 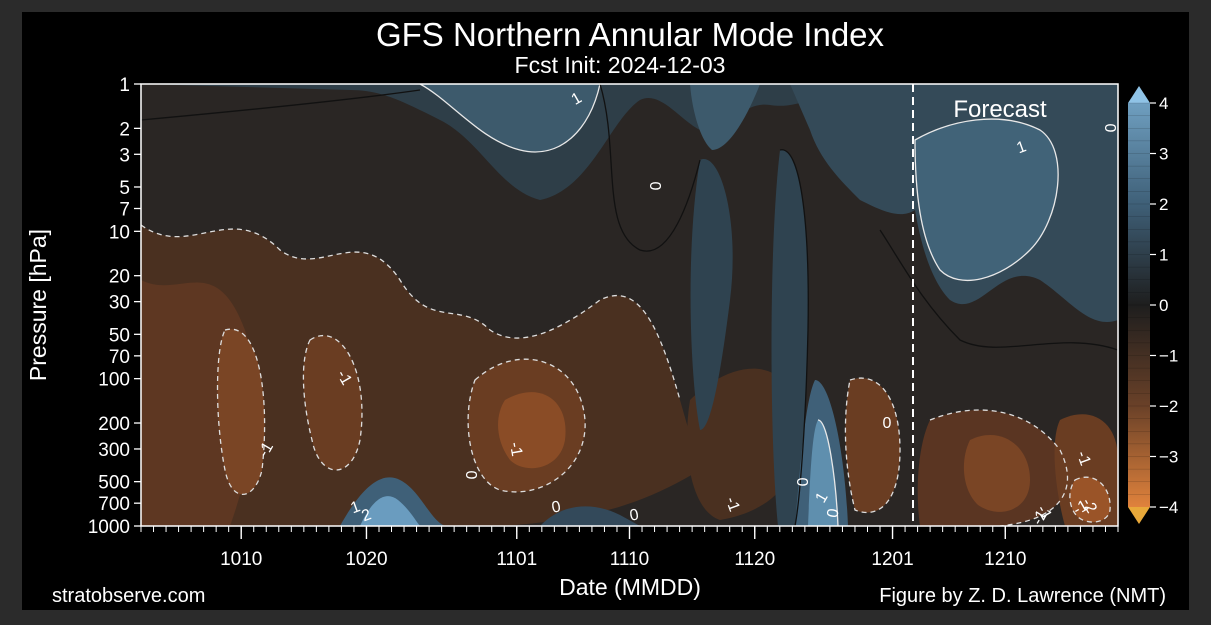 What do you see at coordinates (1168, 457) in the screenshot?
I see `colorbar-tick-label: −3` at bounding box center [1168, 457].